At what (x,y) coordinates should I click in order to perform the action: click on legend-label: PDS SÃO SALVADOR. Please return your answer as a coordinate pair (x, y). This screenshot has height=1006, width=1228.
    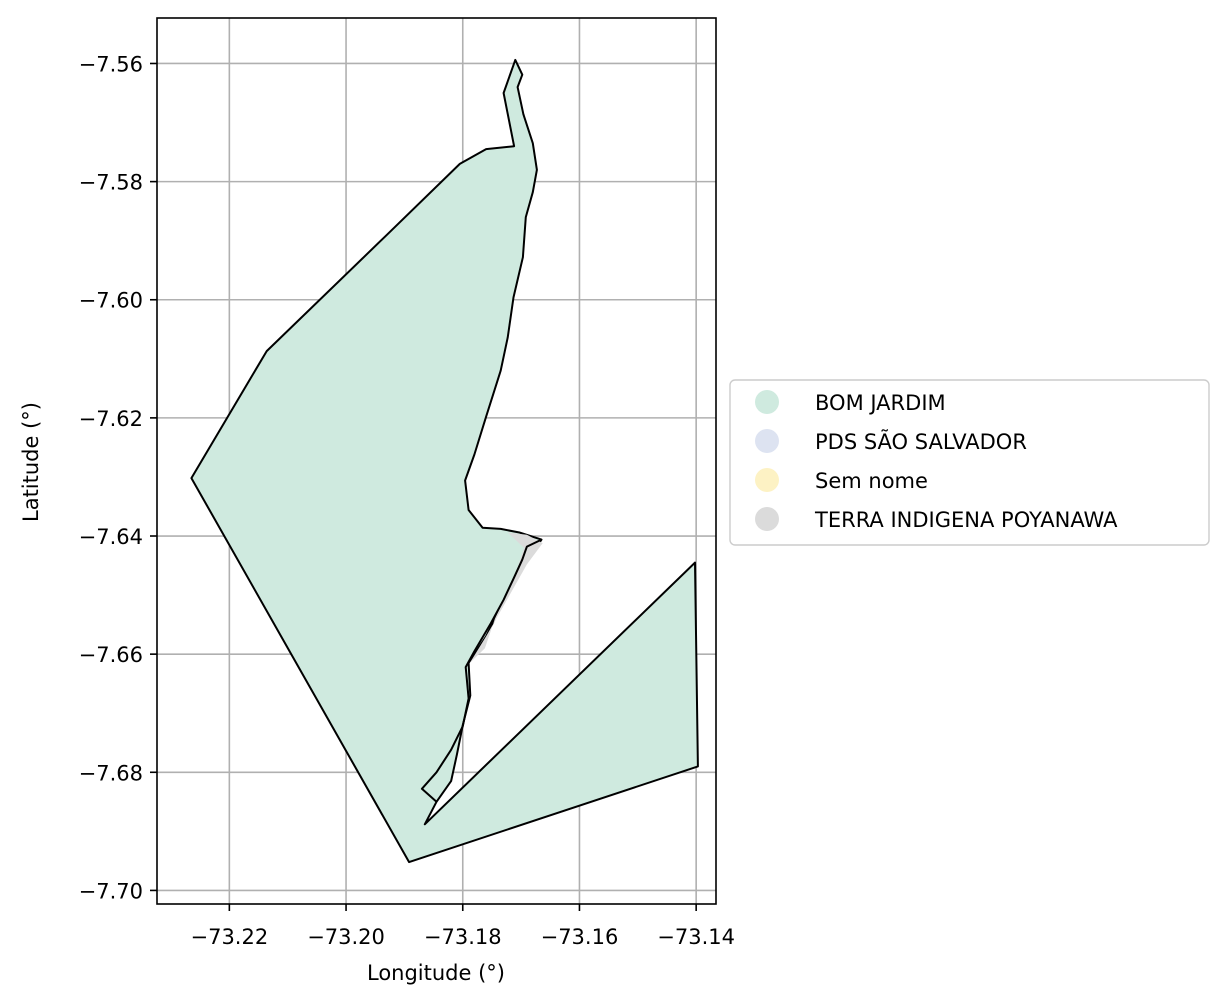
    Looking at the image, I should click on (921, 441).